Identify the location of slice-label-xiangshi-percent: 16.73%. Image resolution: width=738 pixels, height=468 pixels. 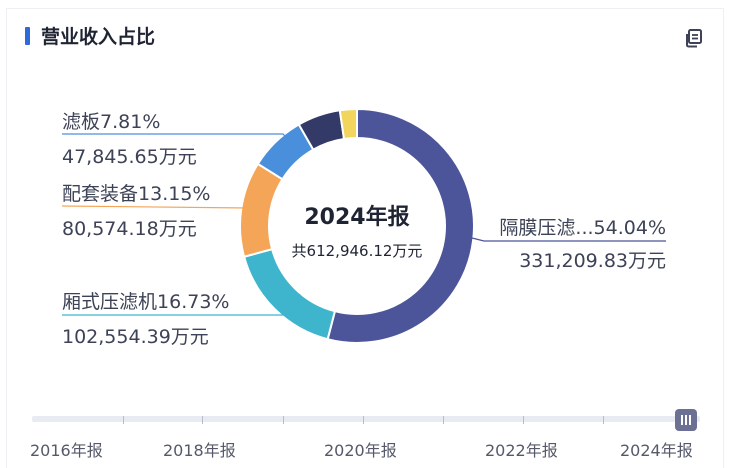
(193, 302).